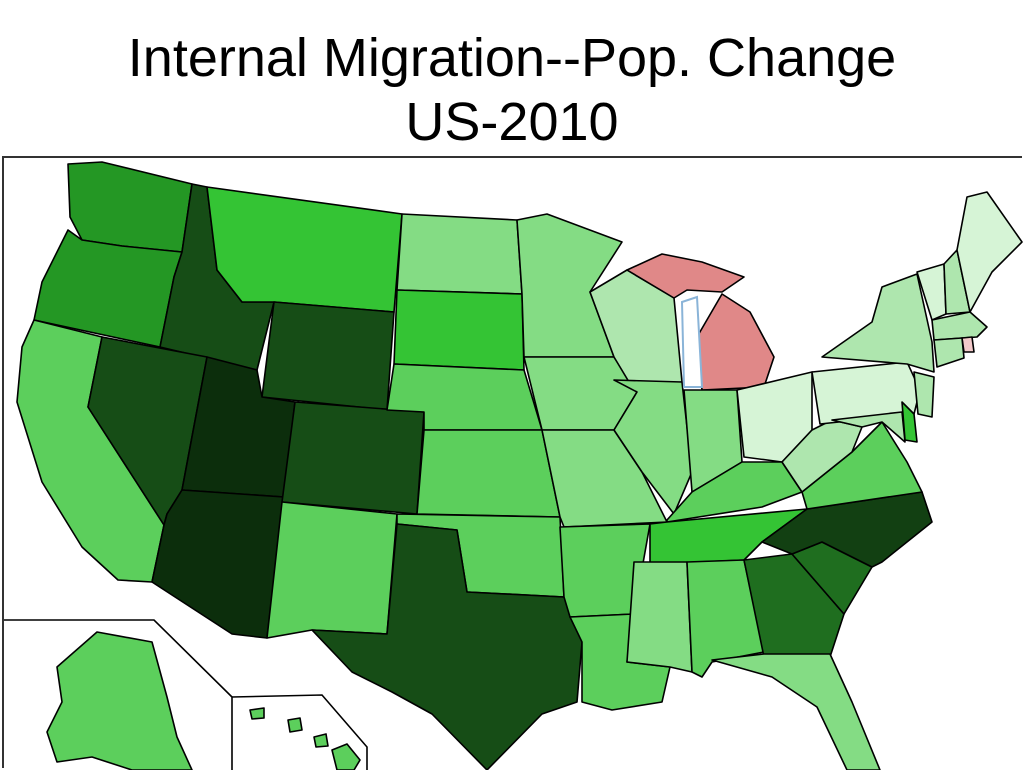 The image size is (1024, 770). Describe the element at coordinates (332, 570) in the screenshot. I see `state-new-mexico` at that location.